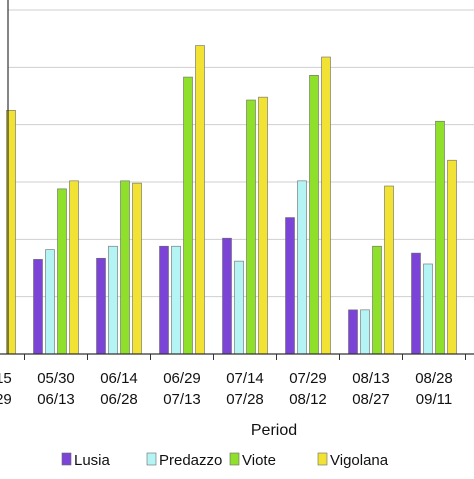 This screenshot has width=474, height=479. I want to click on x-tick-label: 05/29, so click(6, 399).